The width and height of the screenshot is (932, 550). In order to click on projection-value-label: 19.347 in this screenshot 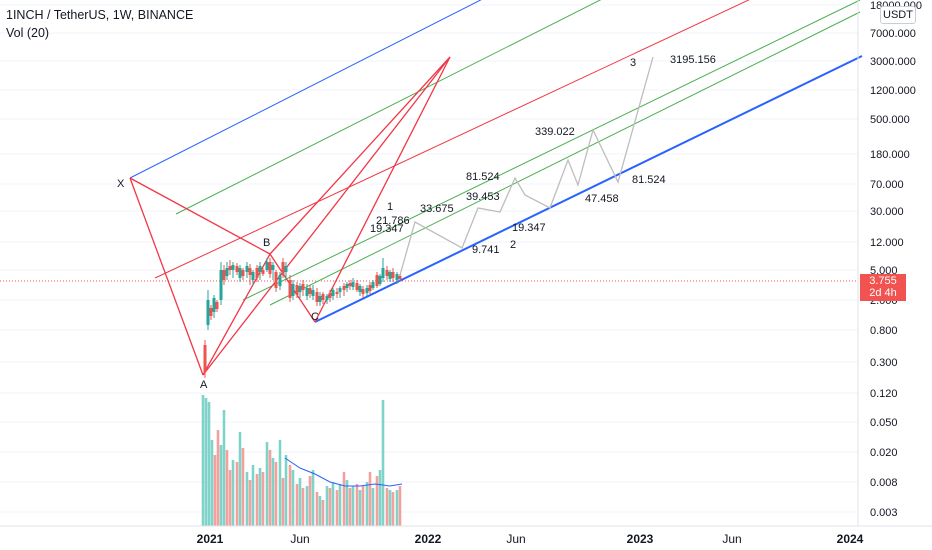, I will do `click(529, 228)`.